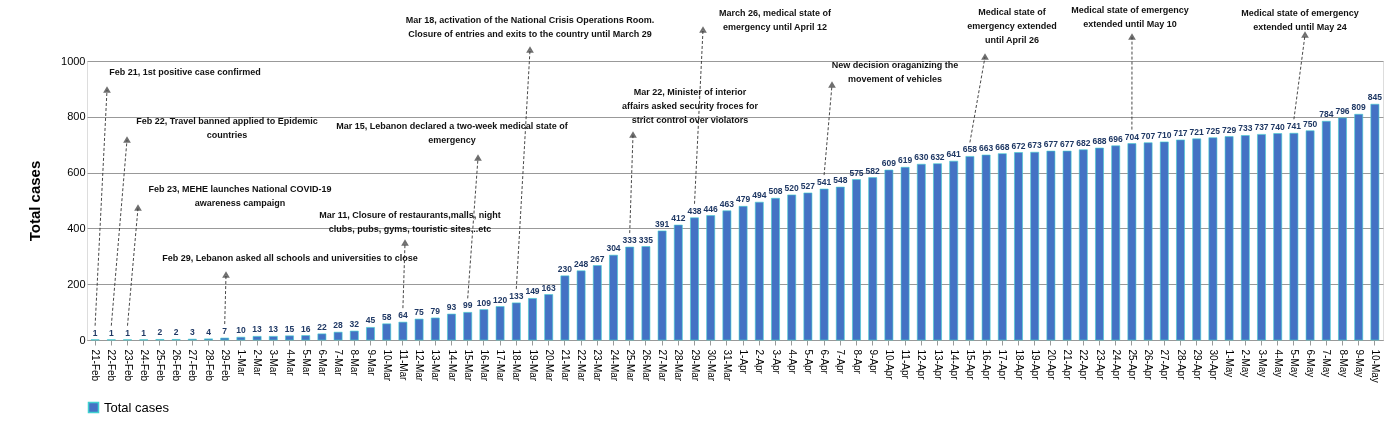 This screenshot has width=1392, height=436. Describe the element at coordinates (1327, 363) in the screenshot. I see `x-tick-label: 7-May` at that location.